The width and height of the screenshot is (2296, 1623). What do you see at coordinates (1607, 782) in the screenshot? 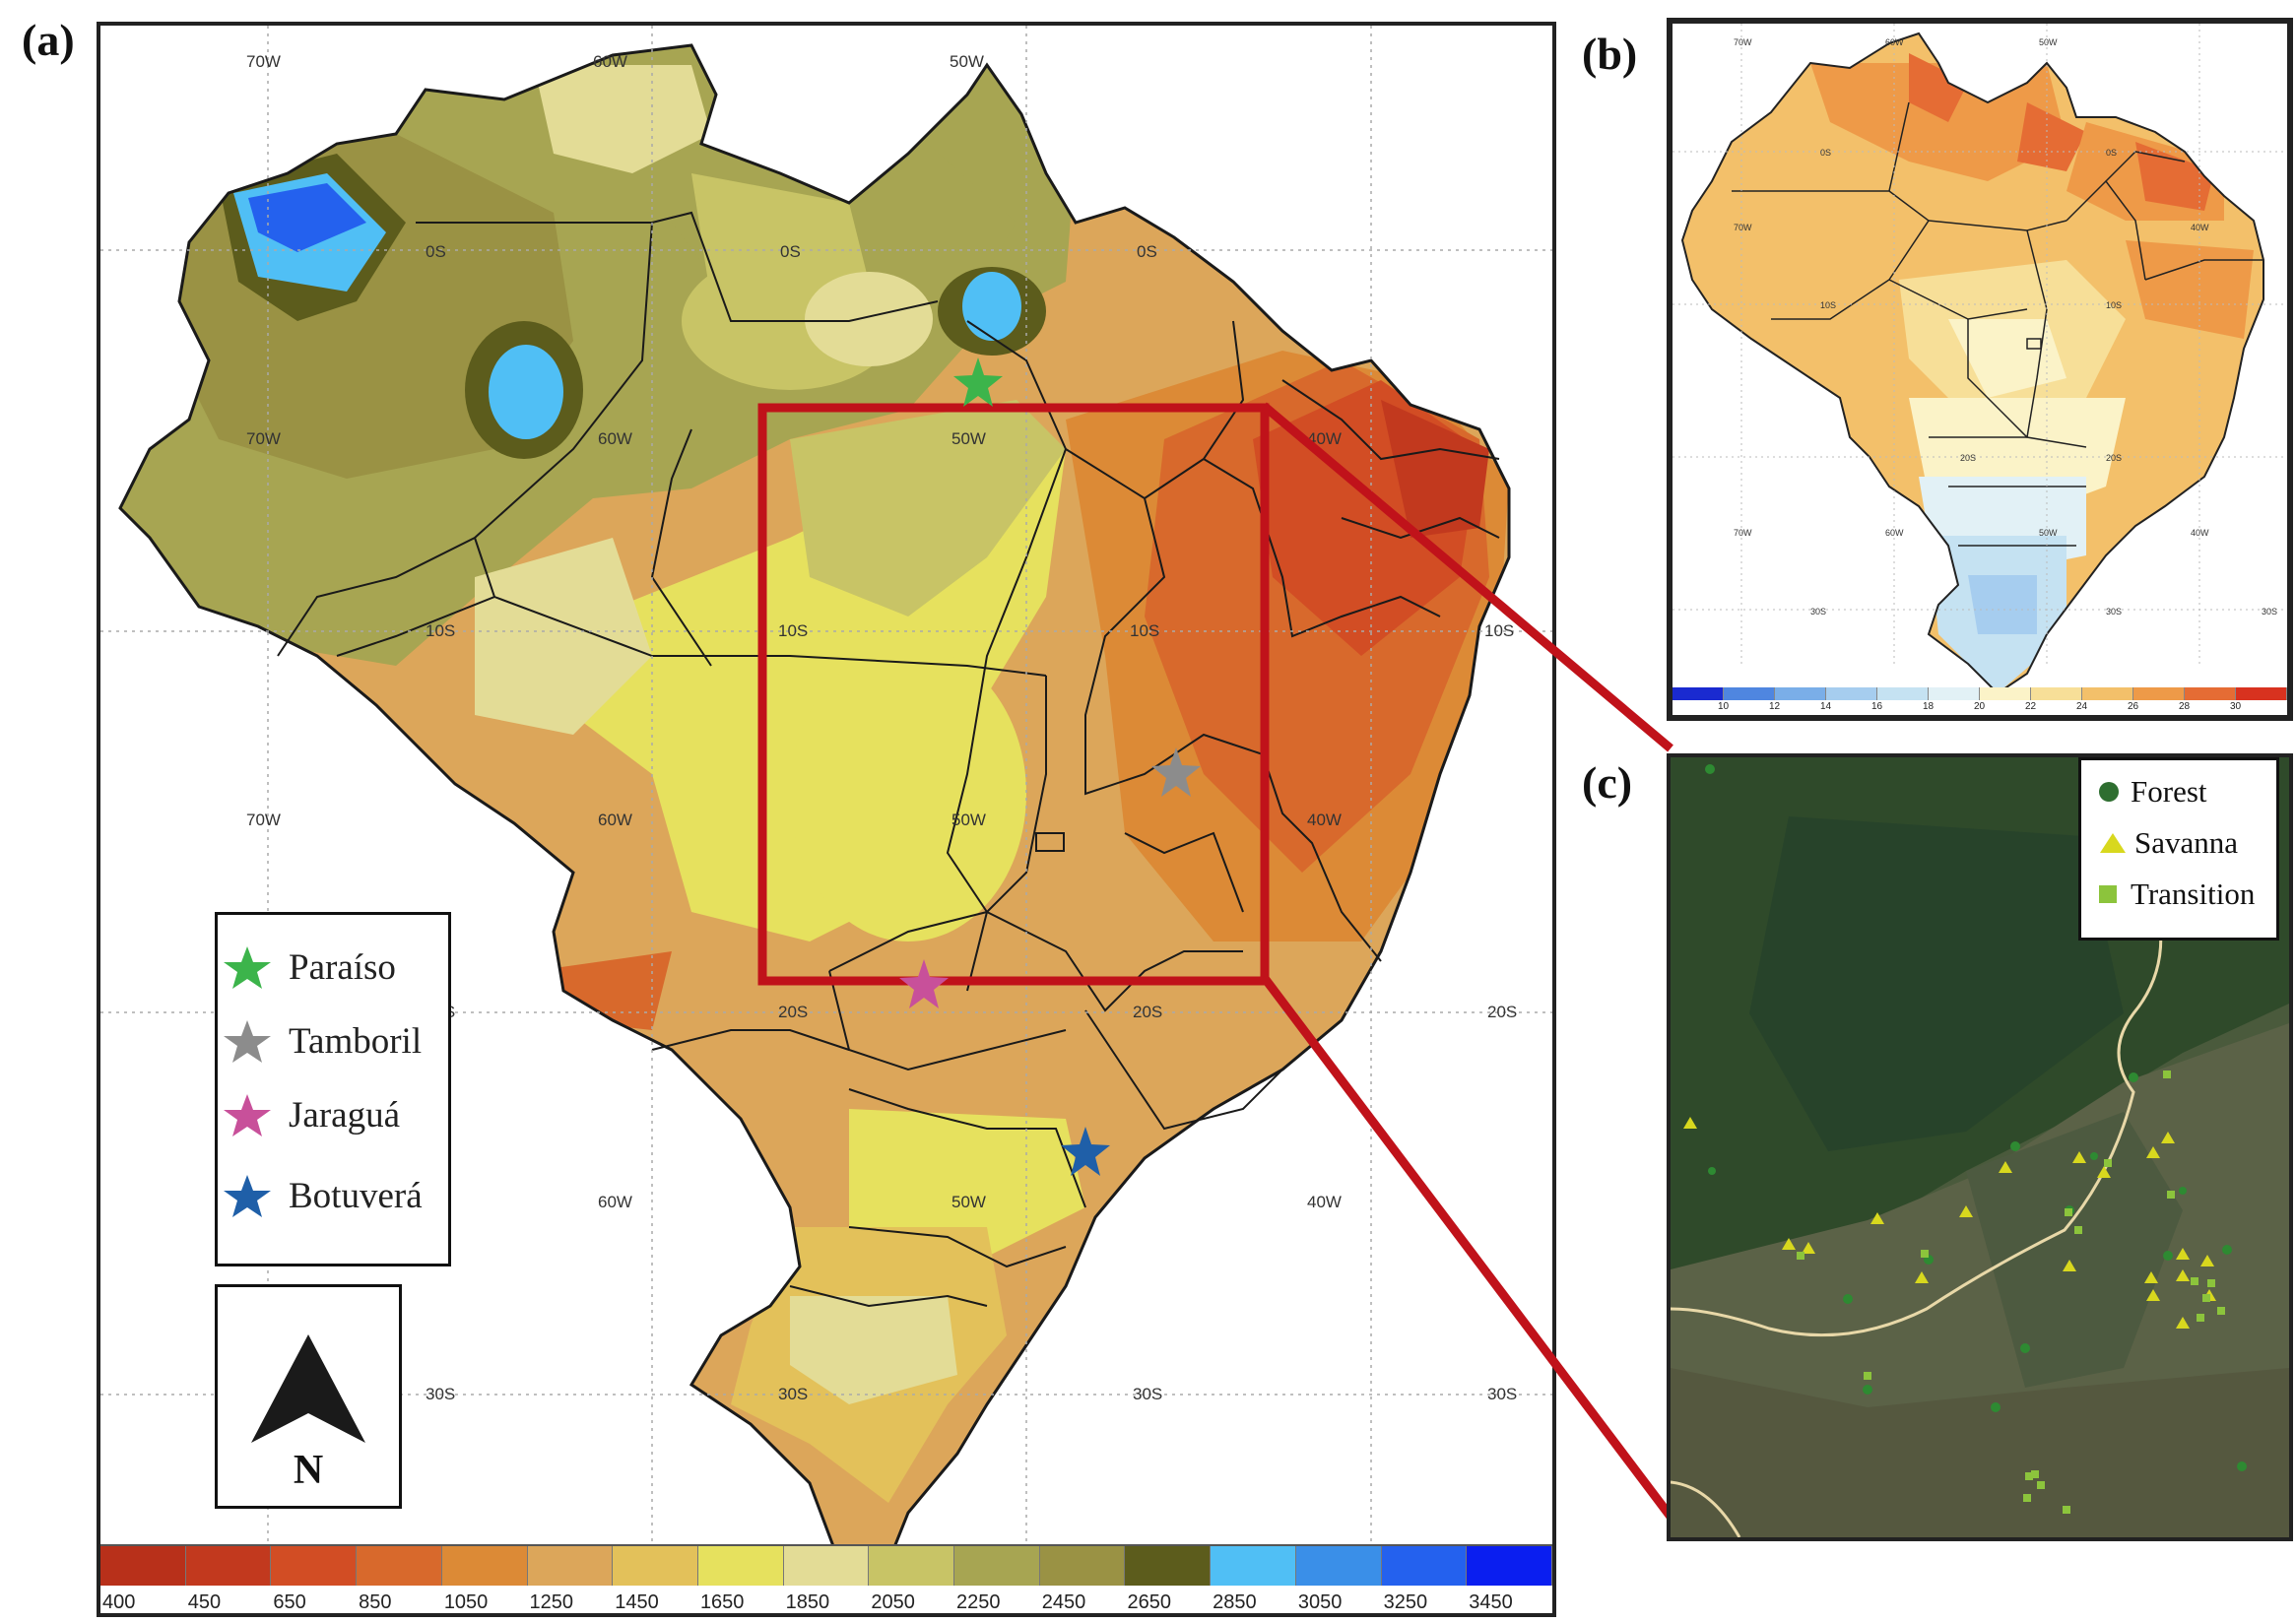
I see `panel-label-c: (c)` at bounding box center [1607, 782].